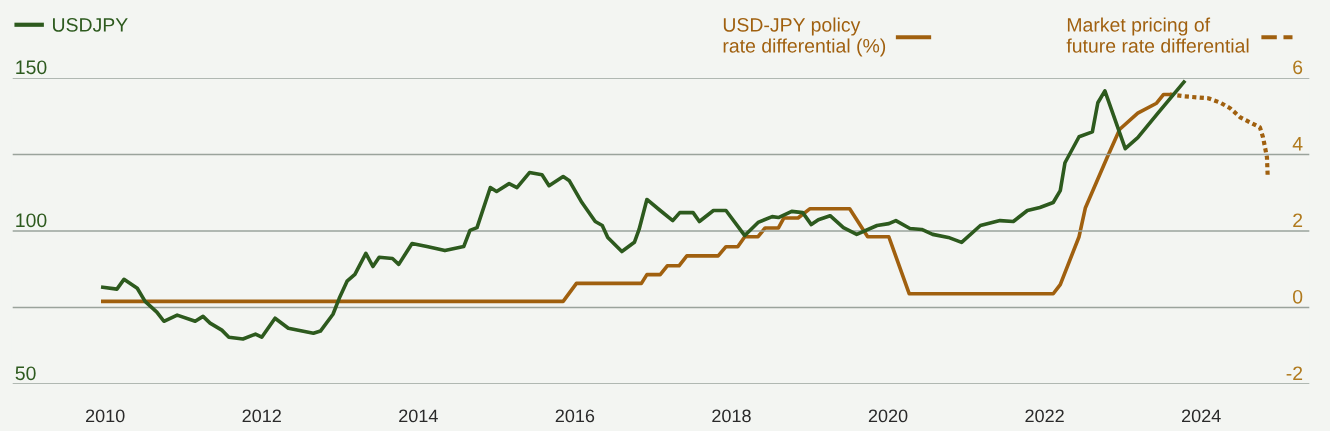 Image resolution: width=1330 pixels, height=431 pixels. What do you see at coordinates (1294, 373) in the screenshot?
I see `y2-tick-label: -2` at bounding box center [1294, 373].